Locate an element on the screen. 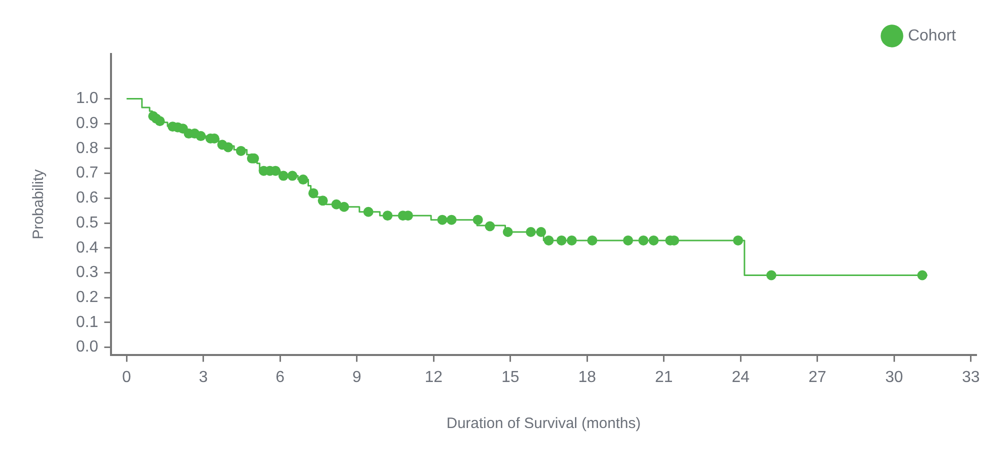 The image size is (1000, 463). x-tick-label: 27 is located at coordinates (817, 377).